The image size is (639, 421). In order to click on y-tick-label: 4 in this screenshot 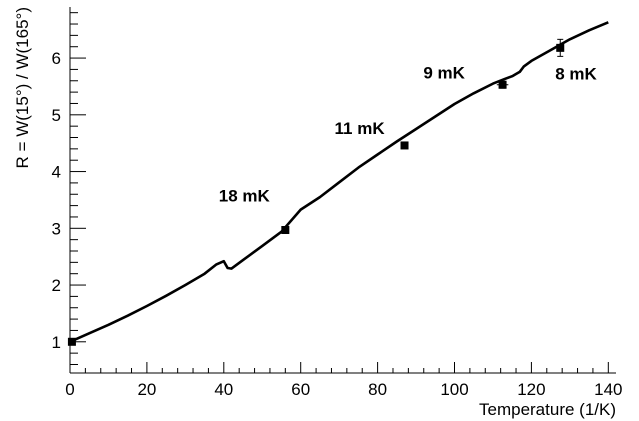, I will do `click(56, 172)`.